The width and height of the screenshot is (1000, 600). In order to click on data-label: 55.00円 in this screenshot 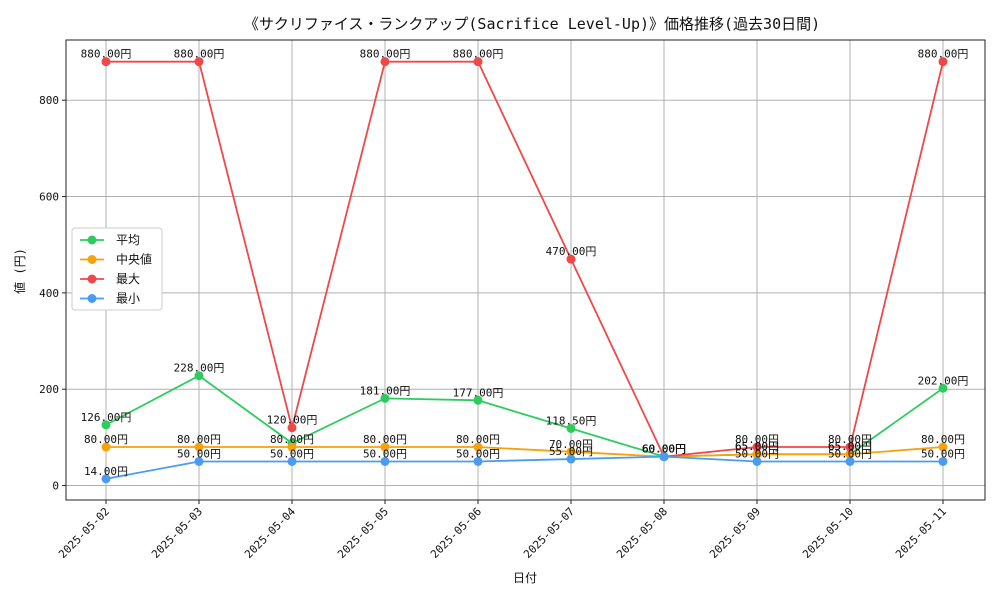, I will do `click(571, 451)`.